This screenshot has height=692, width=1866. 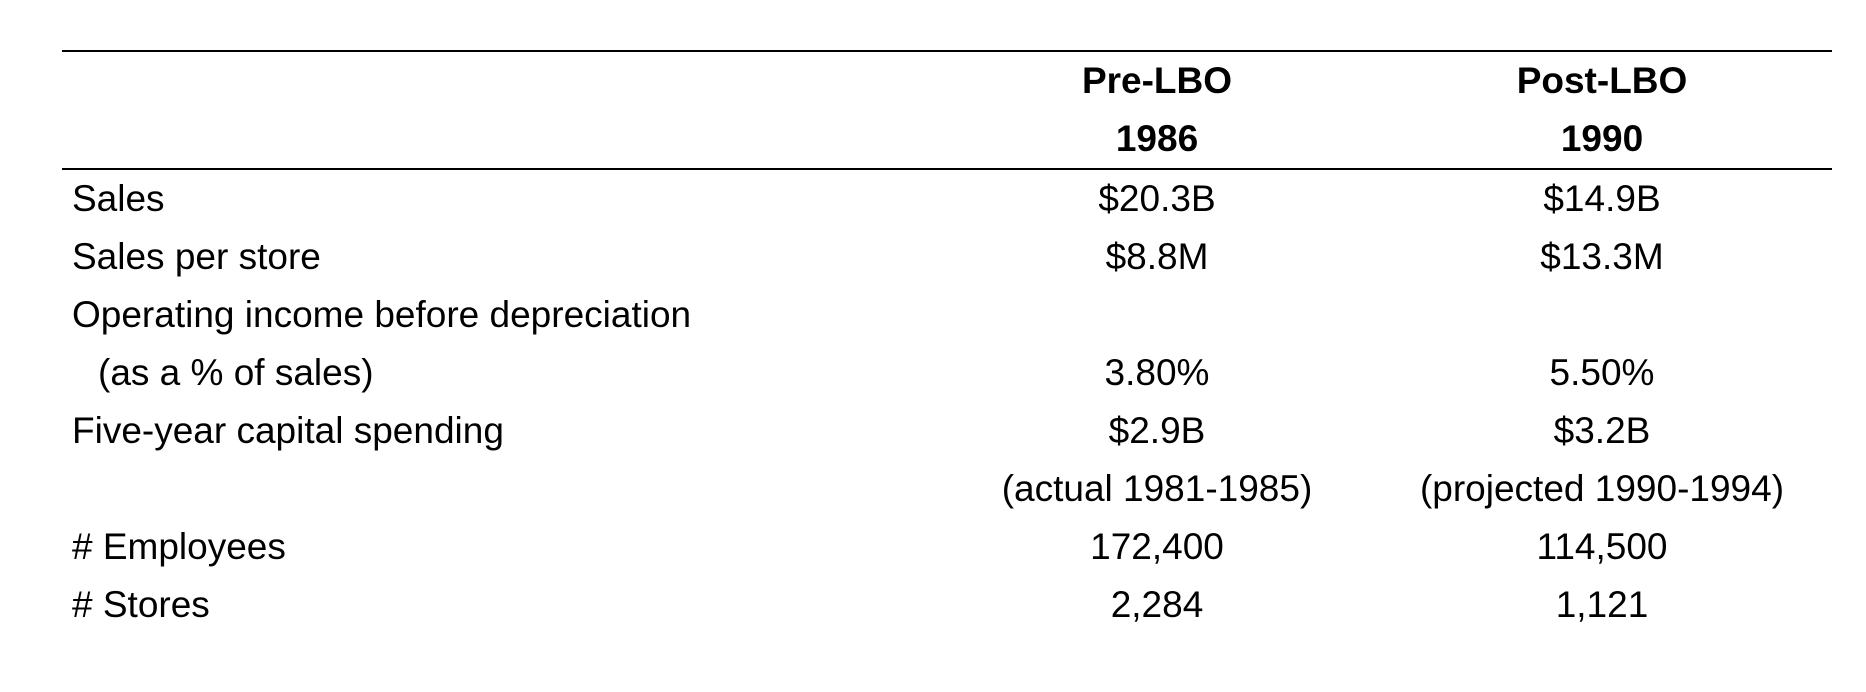 I want to click on header-row-1: Pre-LBO Post-LBO, so click(x=947, y=80).